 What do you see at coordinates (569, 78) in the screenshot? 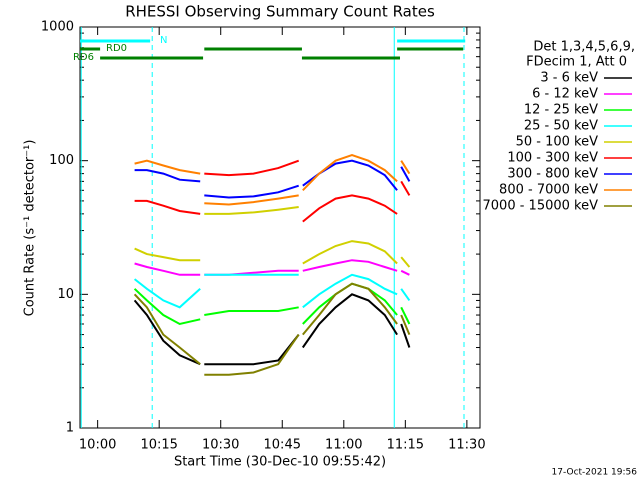
I see `legend-label: 3 - 6 keV` at bounding box center [569, 78].